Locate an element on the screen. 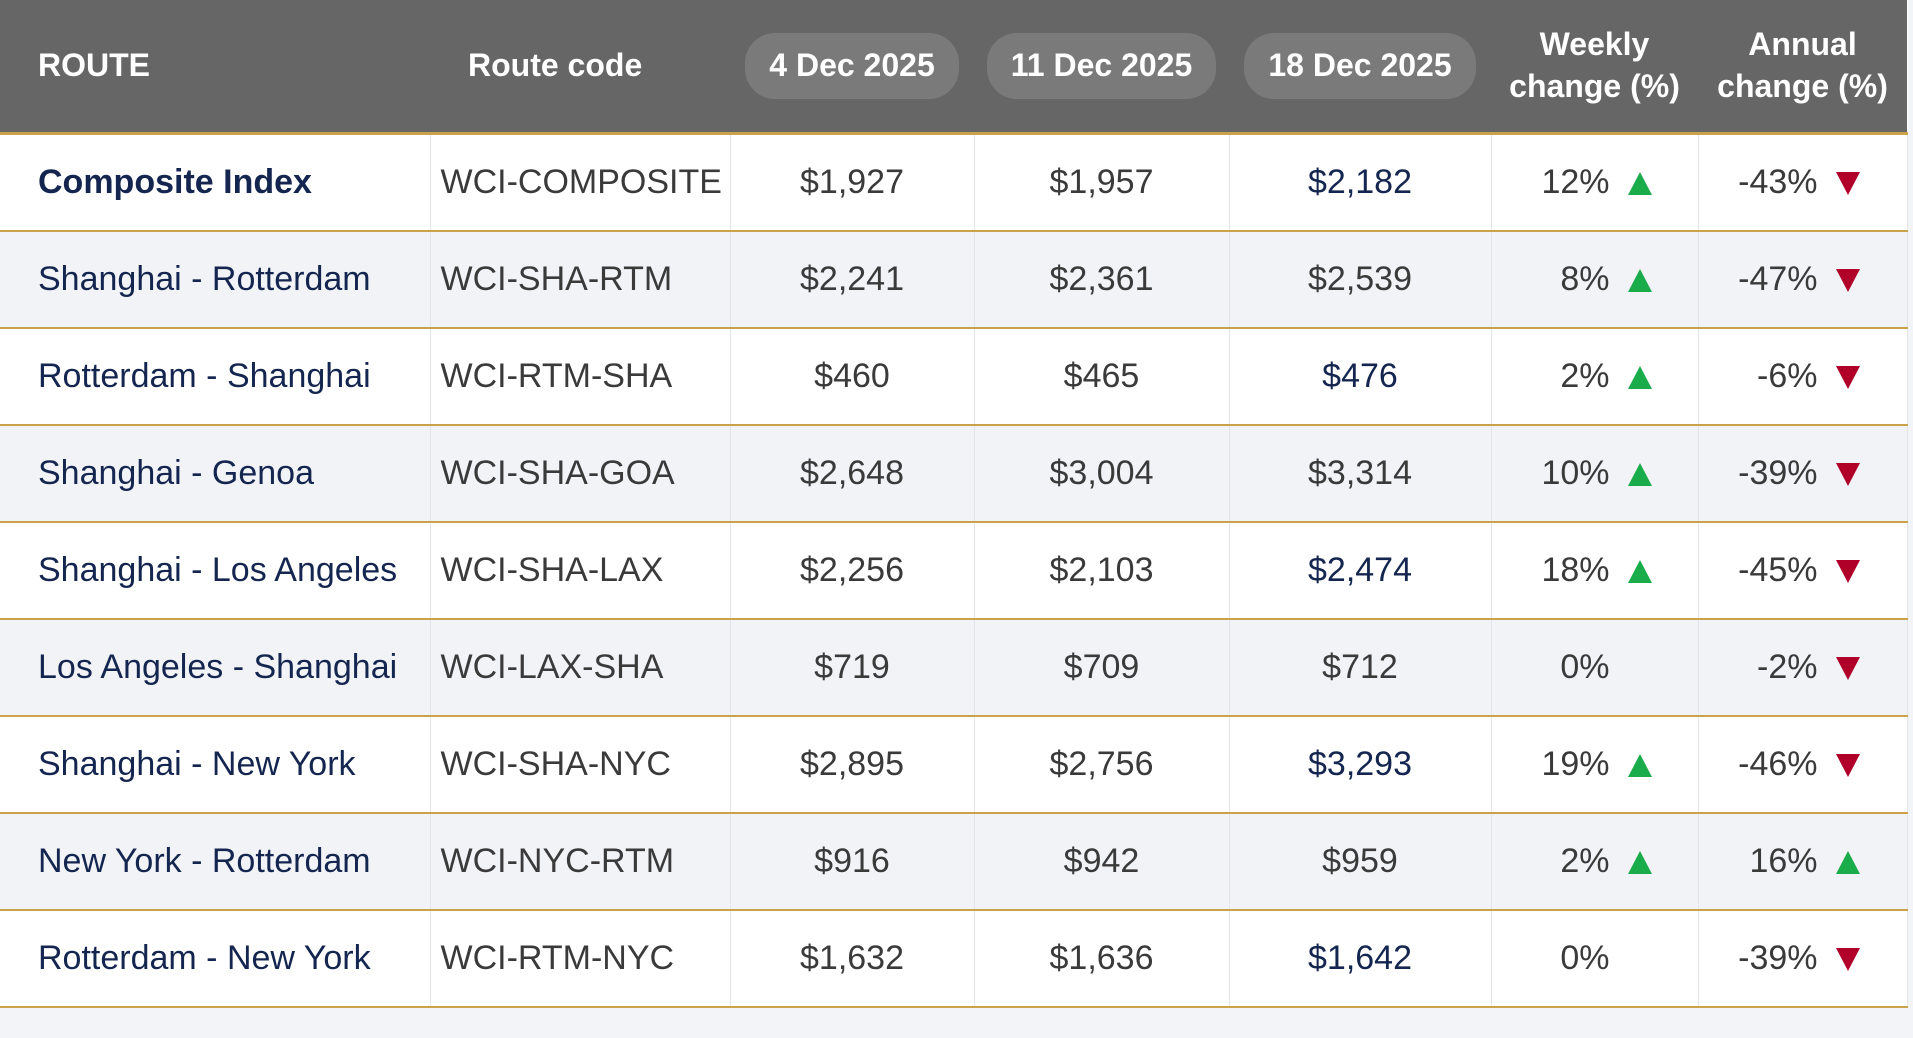 The width and height of the screenshot is (1913, 1038). cell-text: Shanghai - Rotterdam is located at coordinates (204, 279).